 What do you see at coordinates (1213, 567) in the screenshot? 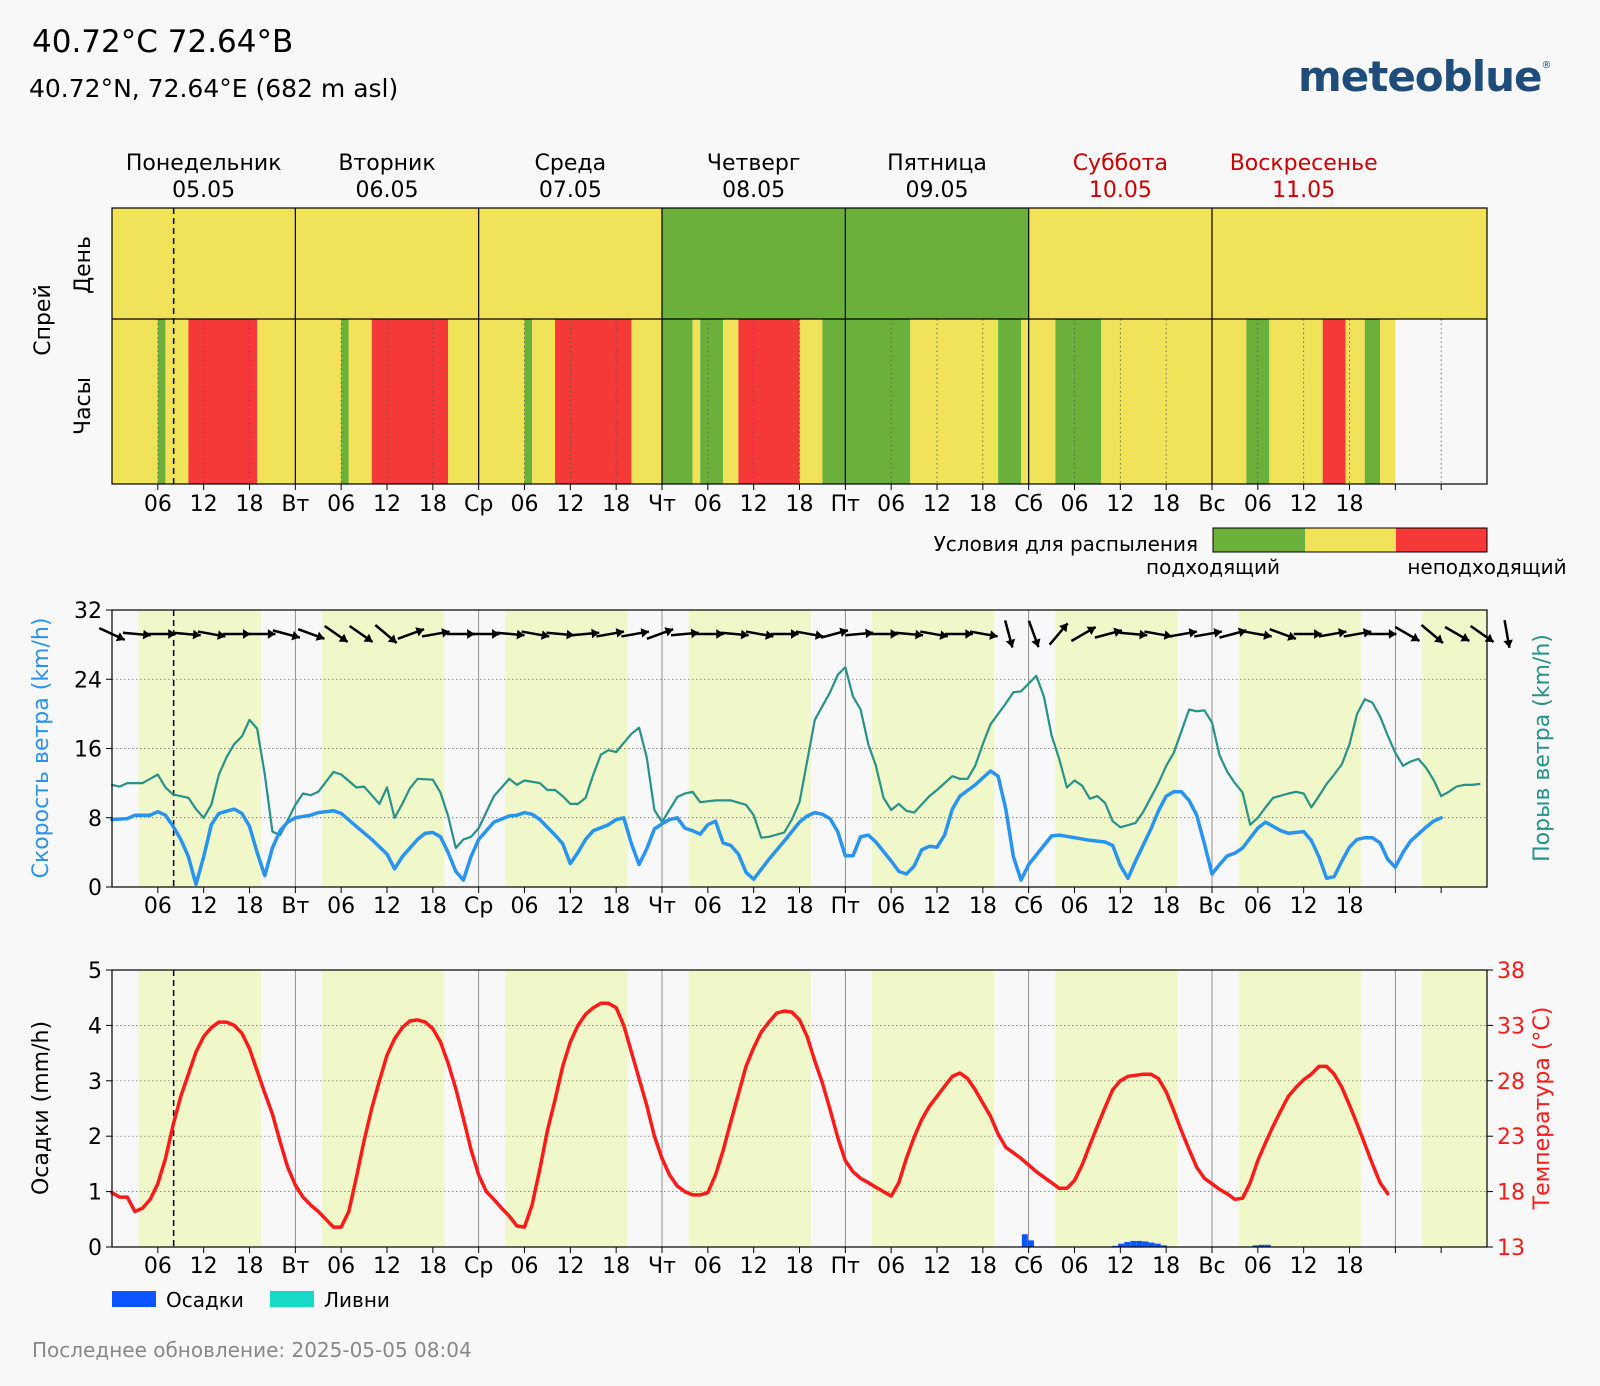
I see `legend-good-label: подходящий` at bounding box center [1213, 567].